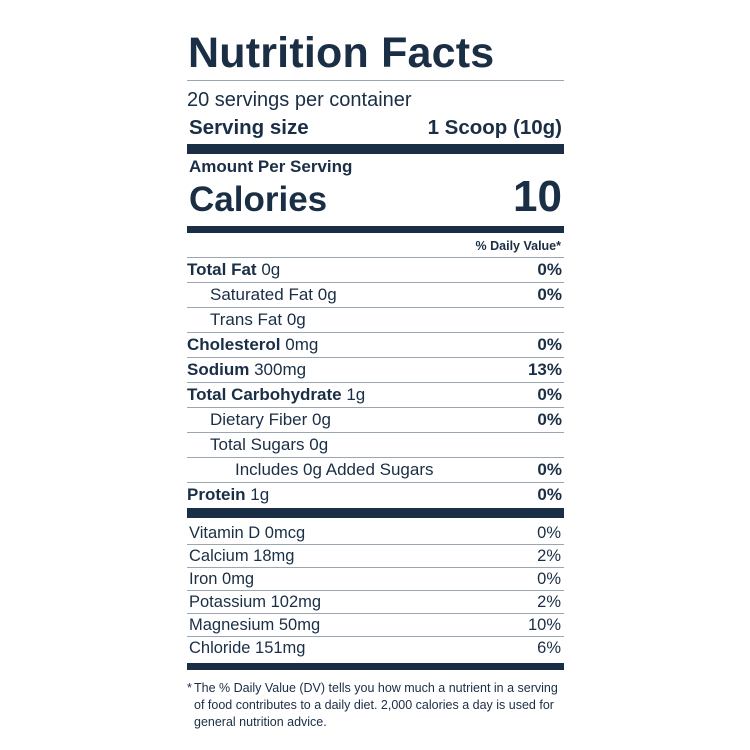 Image resolution: width=750 pixels, height=750 pixels. What do you see at coordinates (375, 269) in the screenshot?
I see `nutrient-row-total-fat: Total Fat 0g 0%` at bounding box center [375, 269].